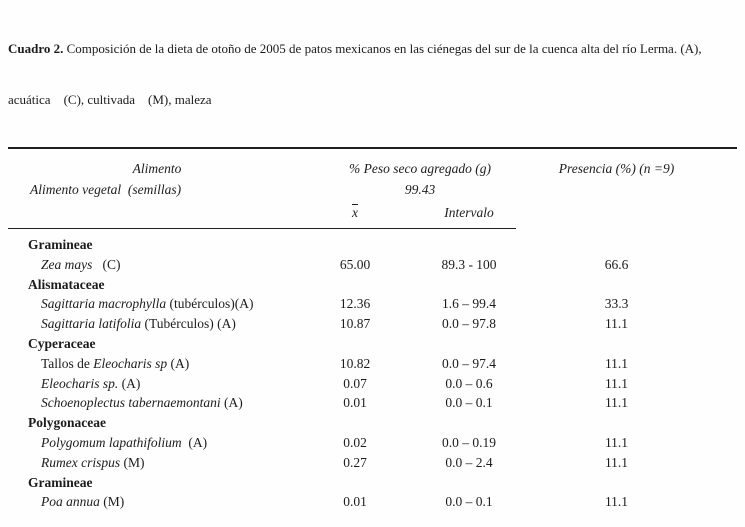  I want to click on mean-value: 65.00, so click(355, 264).